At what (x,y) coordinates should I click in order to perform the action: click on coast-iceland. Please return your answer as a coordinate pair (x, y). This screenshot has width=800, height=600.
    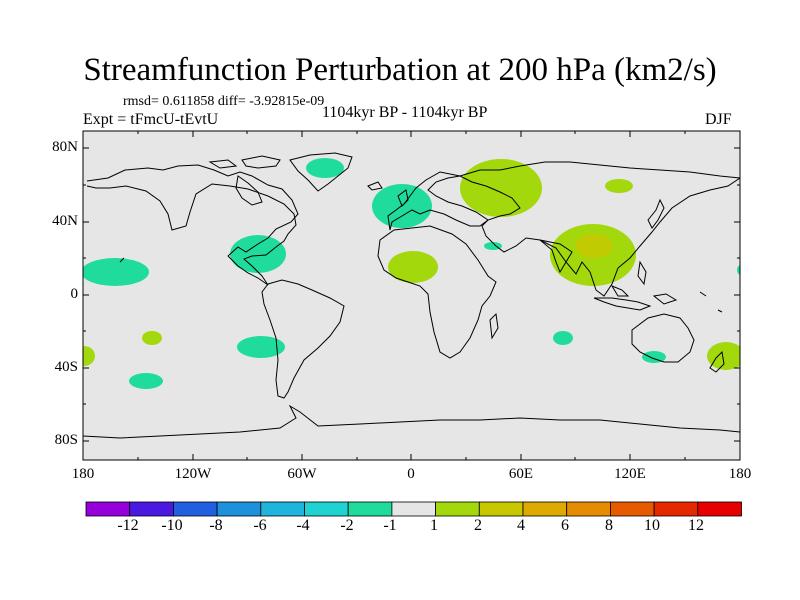
    Looking at the image, I should click on (375, 186).